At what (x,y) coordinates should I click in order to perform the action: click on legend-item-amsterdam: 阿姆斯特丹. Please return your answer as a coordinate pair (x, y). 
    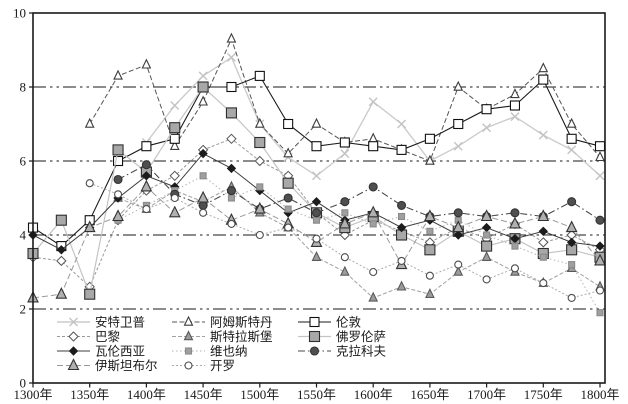
    Looking at the image, I should click on (222, 322).